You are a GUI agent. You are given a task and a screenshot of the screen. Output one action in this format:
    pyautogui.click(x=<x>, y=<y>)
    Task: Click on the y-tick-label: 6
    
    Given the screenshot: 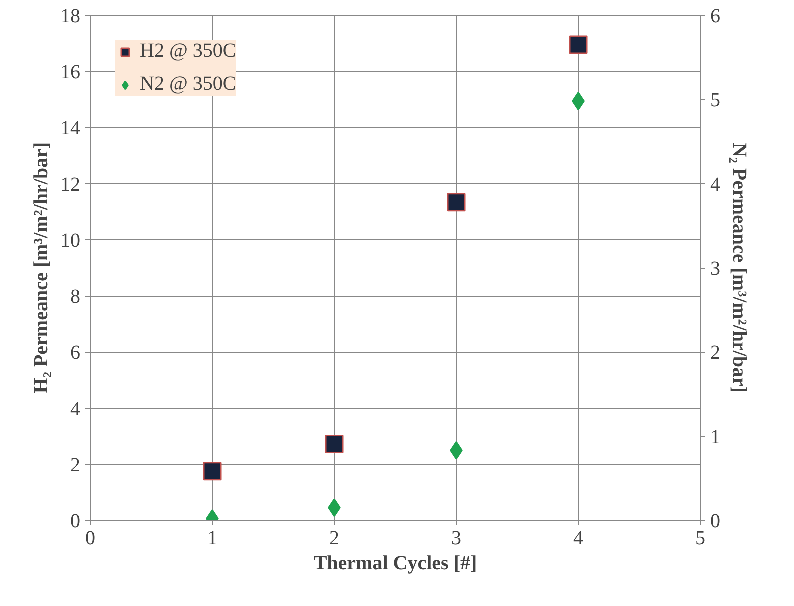 What is the action you would take?
    pyautogui.click(x=75, y=353)
    